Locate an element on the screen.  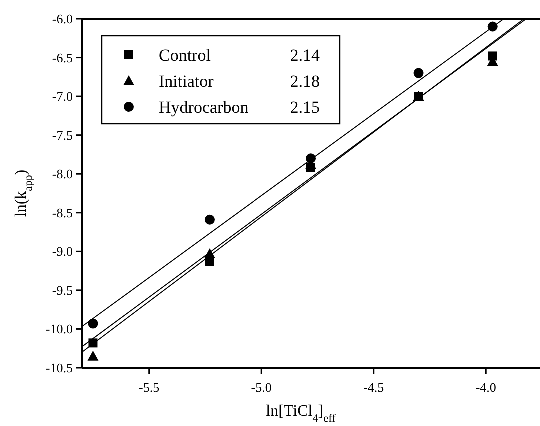
y-tick-label: -8.0 is located at coordinates (62, 174).